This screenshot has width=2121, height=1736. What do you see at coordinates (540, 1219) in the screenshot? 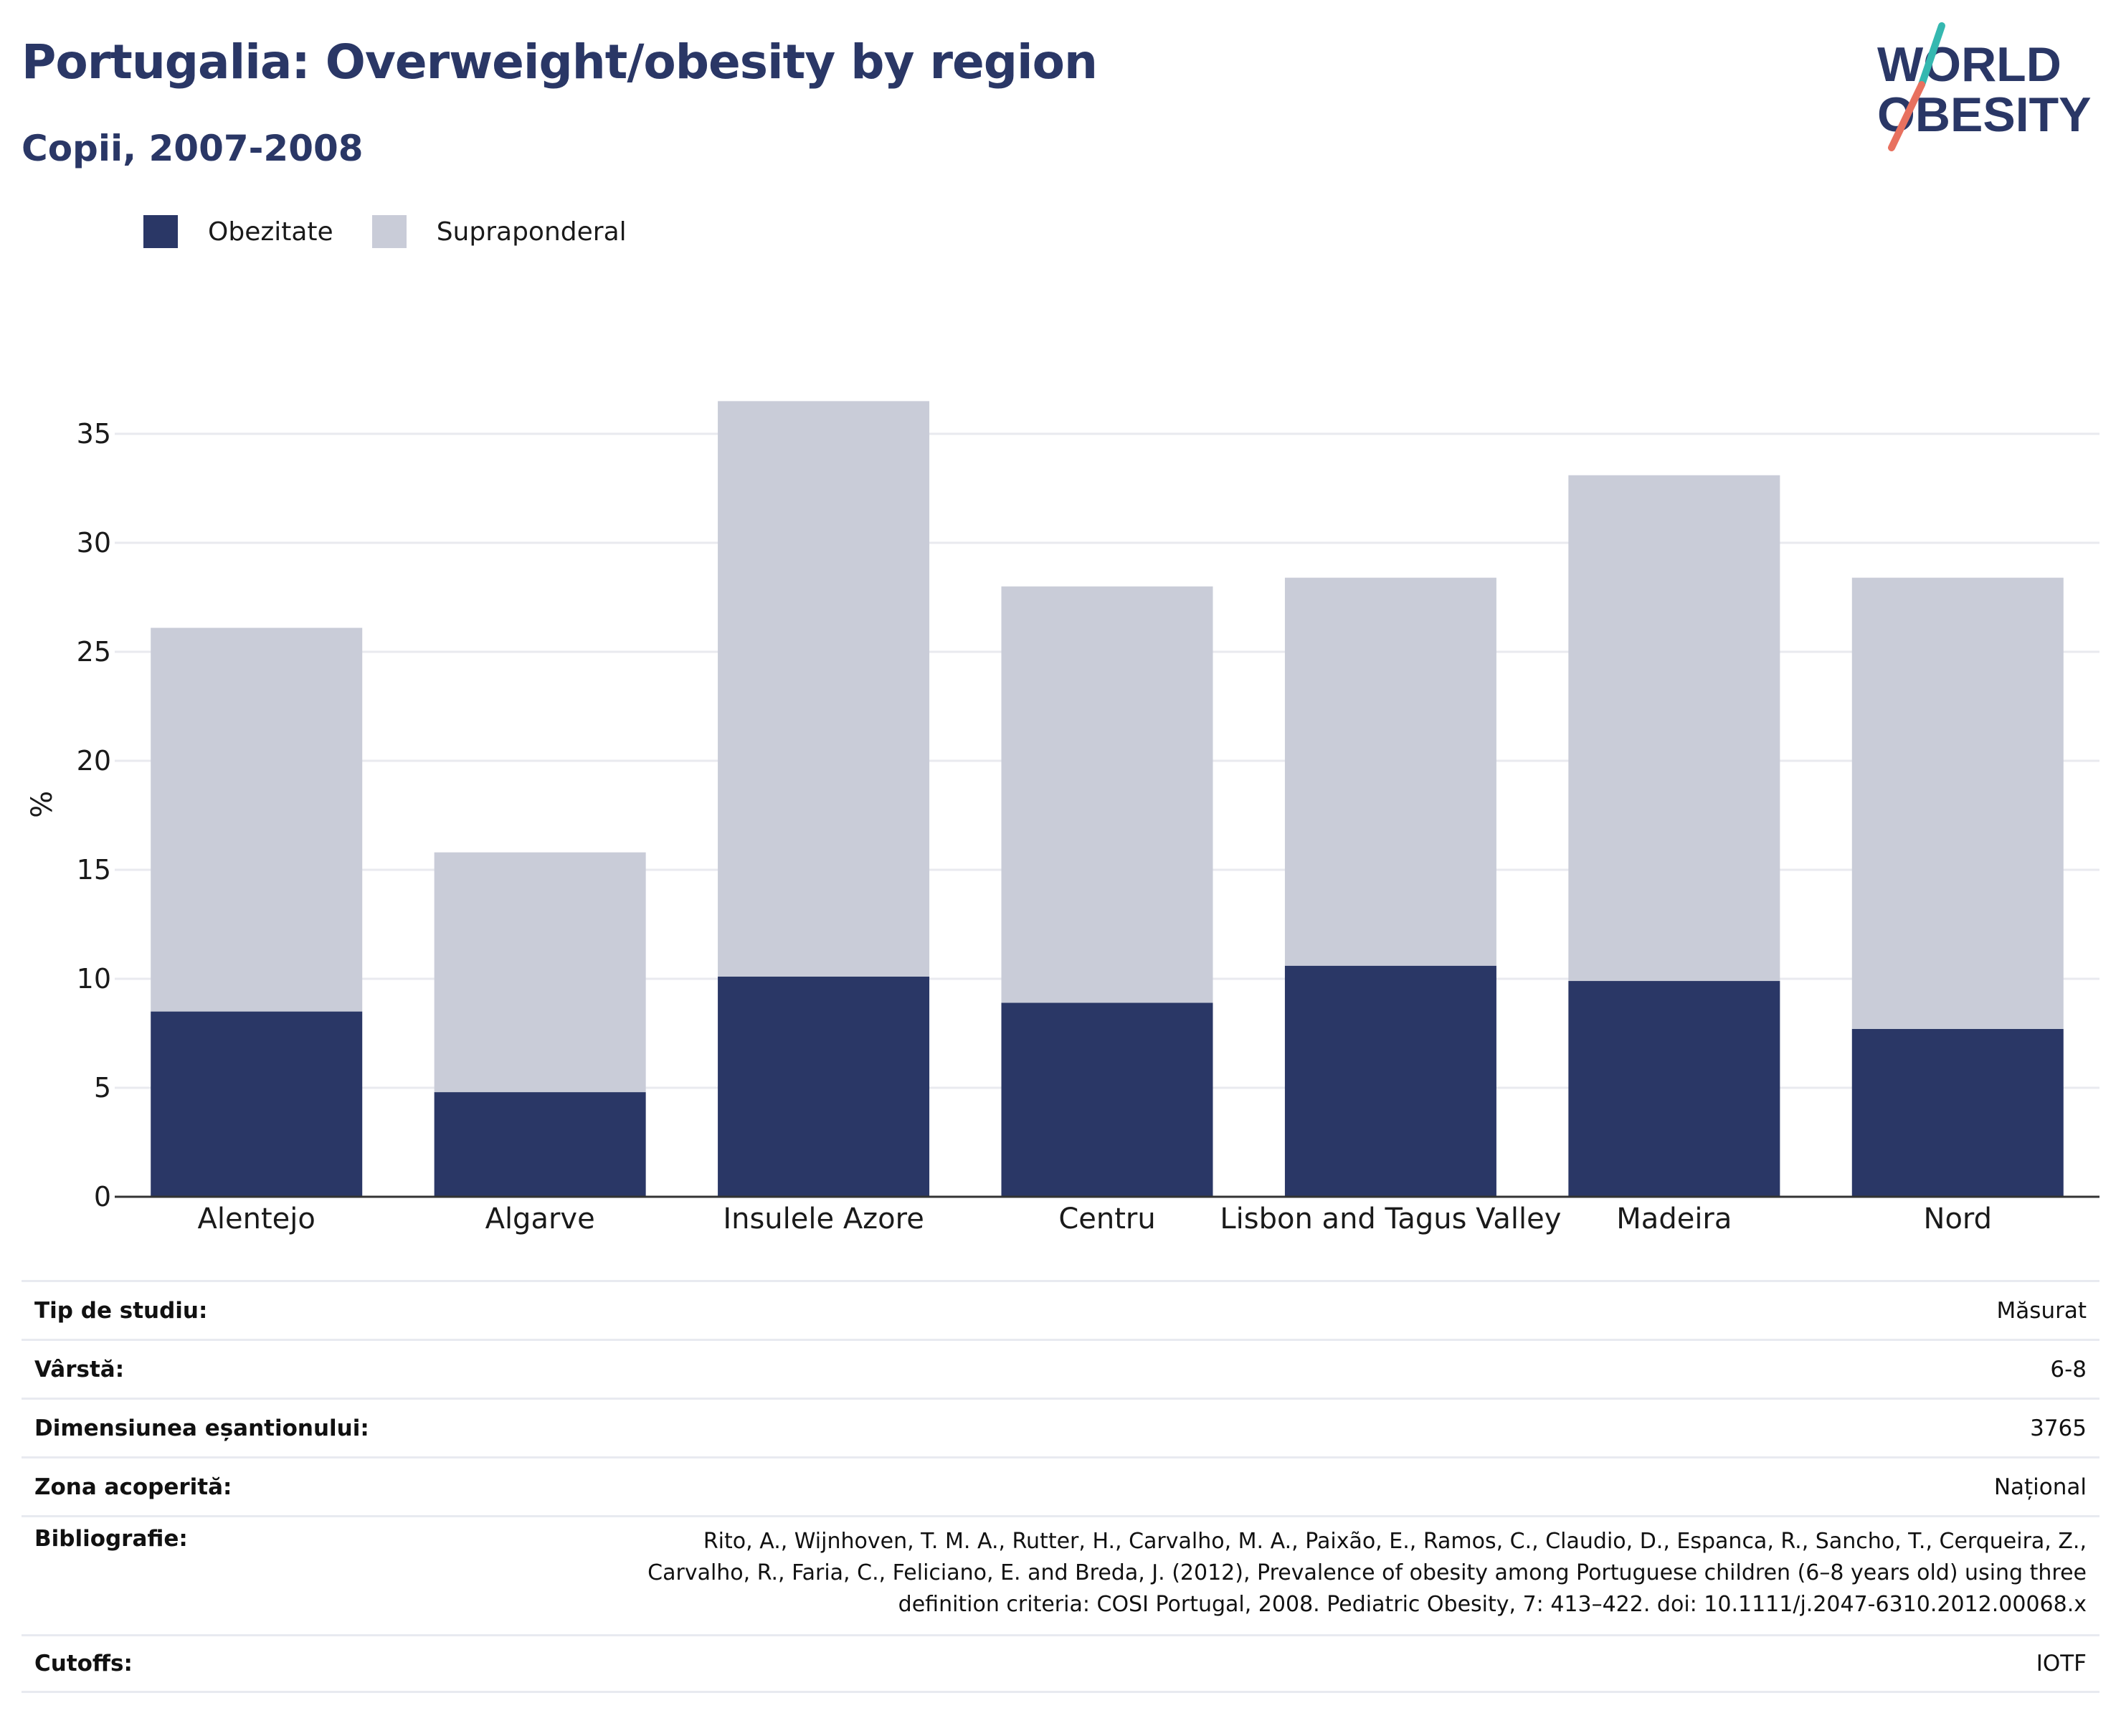
I see `x-tick-label: Algarve` at bounding box center [540, 1219].